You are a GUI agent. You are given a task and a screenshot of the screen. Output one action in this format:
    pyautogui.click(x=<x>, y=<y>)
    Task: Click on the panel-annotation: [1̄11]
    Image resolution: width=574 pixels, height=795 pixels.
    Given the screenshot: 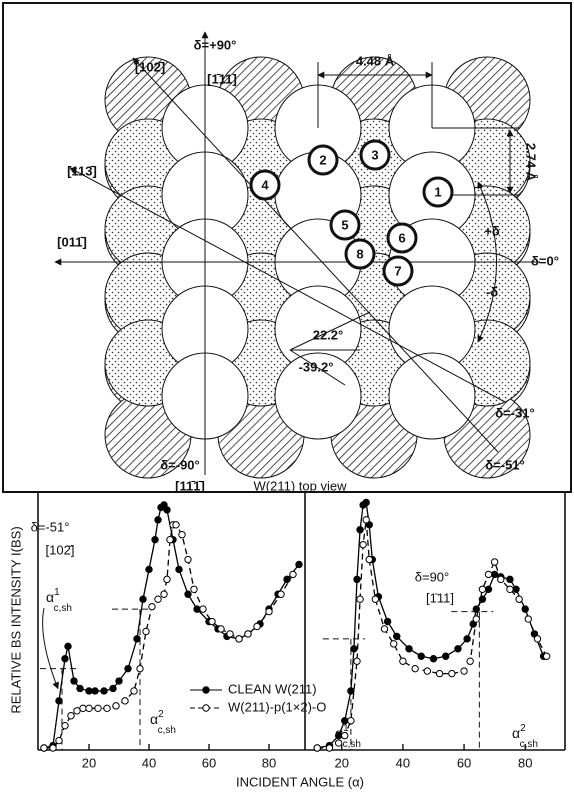 What is the action you would take?
    pyautogui.click(x=440, y=597)
    